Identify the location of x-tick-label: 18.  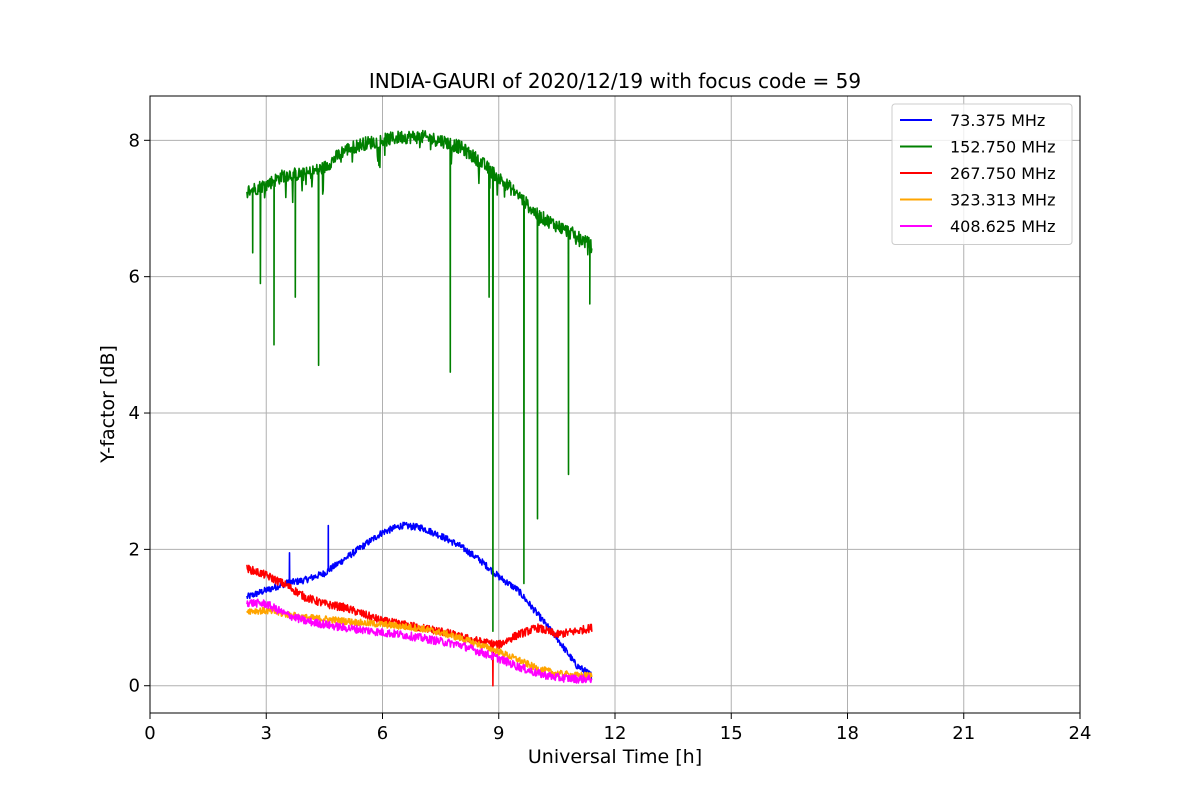
(847, 733).